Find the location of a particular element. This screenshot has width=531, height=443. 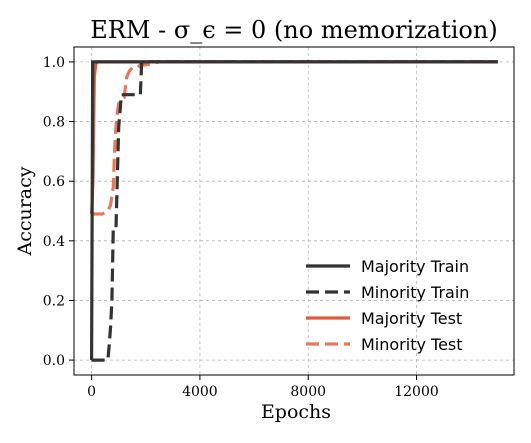

x-tick-label: 8000 is located at coordinates (308, 392).